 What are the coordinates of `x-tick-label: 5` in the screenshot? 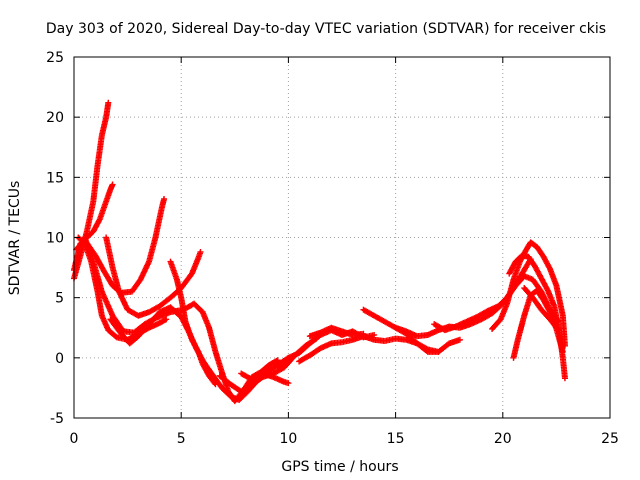 It's located at (181, 439).